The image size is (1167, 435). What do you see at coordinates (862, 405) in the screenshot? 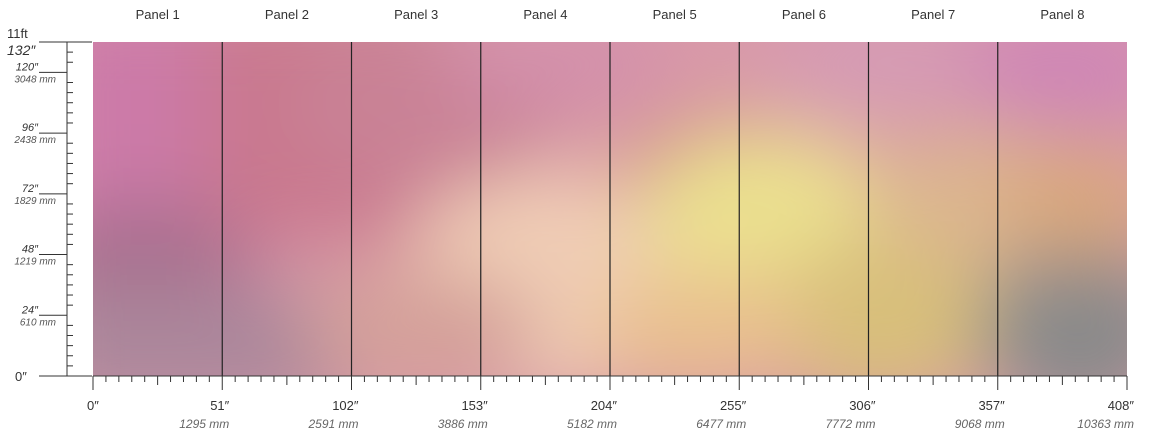
I see `width-tick-label: 306″` at bounding box center [862, 405].